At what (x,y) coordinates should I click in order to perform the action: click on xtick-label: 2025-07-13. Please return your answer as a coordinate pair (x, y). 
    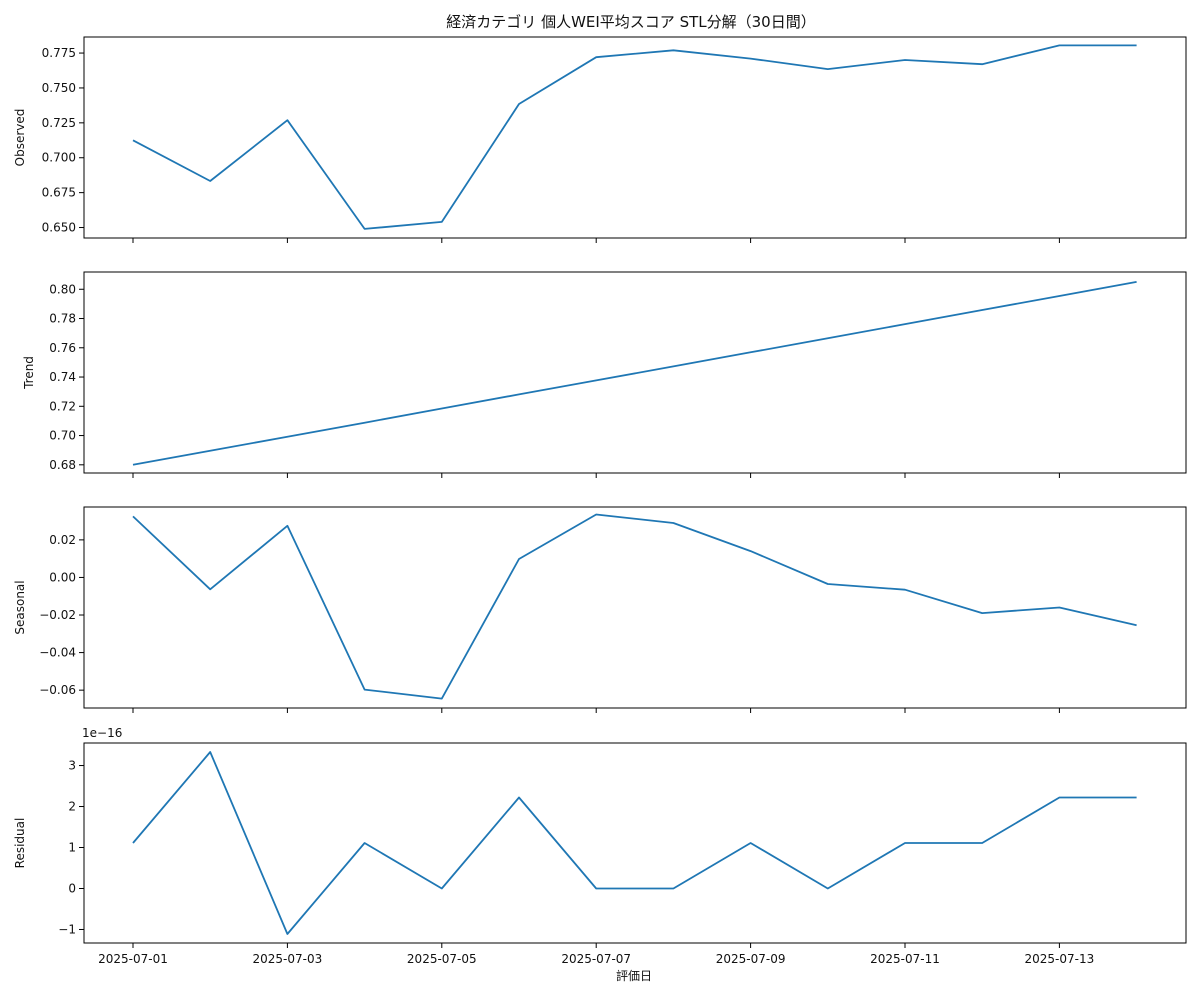
    Looking at the image, I should click on (1060, 959).